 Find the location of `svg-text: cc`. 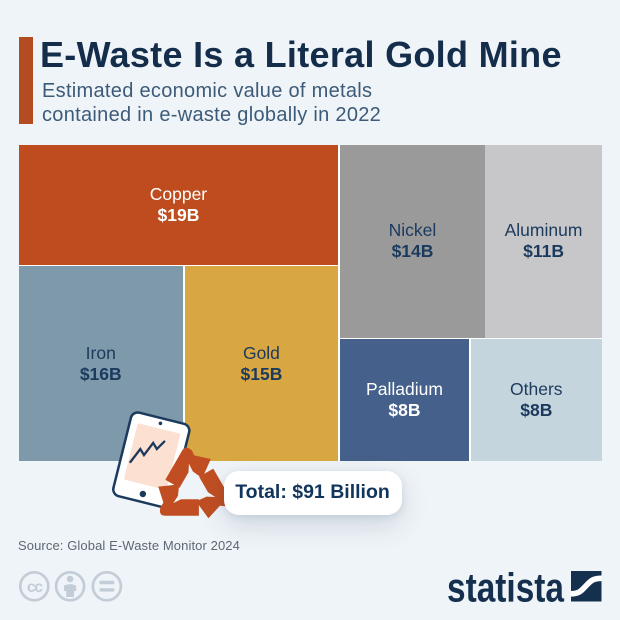

svg-text: cc is located at coordinates (35, 587).